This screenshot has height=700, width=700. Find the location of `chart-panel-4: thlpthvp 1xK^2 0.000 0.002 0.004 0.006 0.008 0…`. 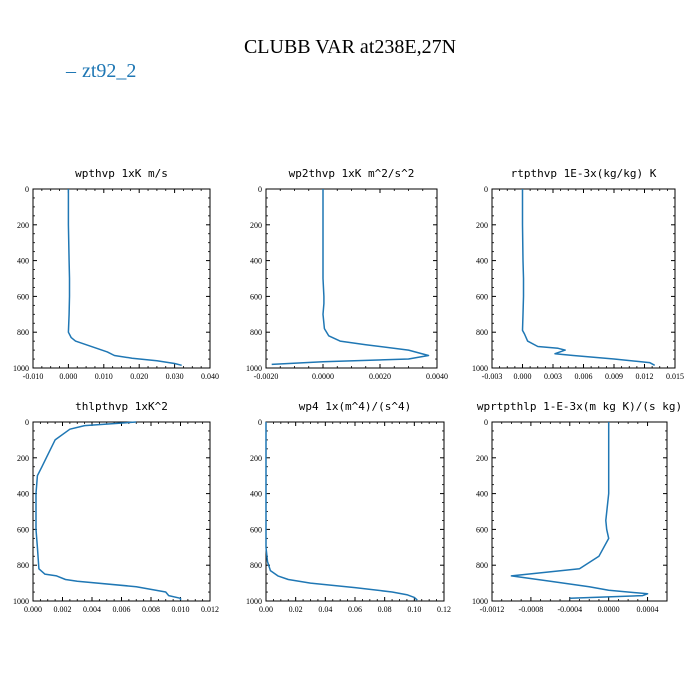

chart-panel-4: thlpthvp 1xK^2 0.000 0.002 0.004 0.006 0.008 0… is located at coordinates (116, 507).